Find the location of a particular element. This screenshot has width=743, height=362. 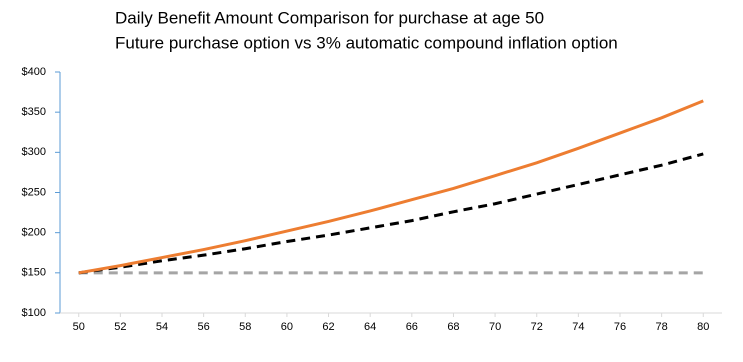

x-tick-label: 60 is located at coordinates (287, 327).